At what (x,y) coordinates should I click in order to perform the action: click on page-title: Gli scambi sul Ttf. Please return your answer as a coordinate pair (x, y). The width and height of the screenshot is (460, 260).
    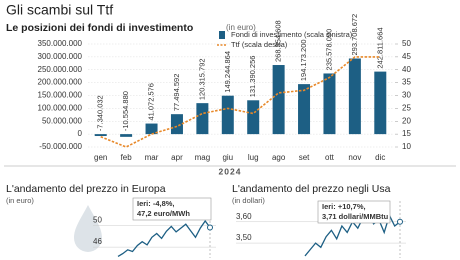
    Looking at the image, I should click on (59, 10).